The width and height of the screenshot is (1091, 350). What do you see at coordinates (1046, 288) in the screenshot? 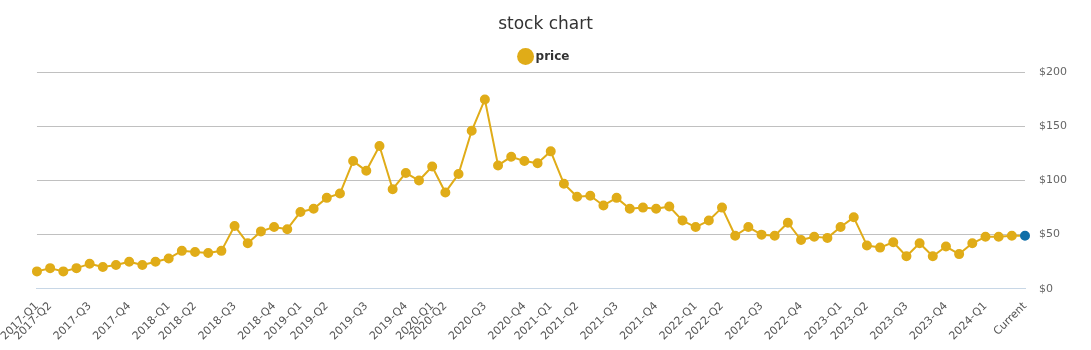
I see `y-tick-label: $0` at bounding box center [1046, 288].